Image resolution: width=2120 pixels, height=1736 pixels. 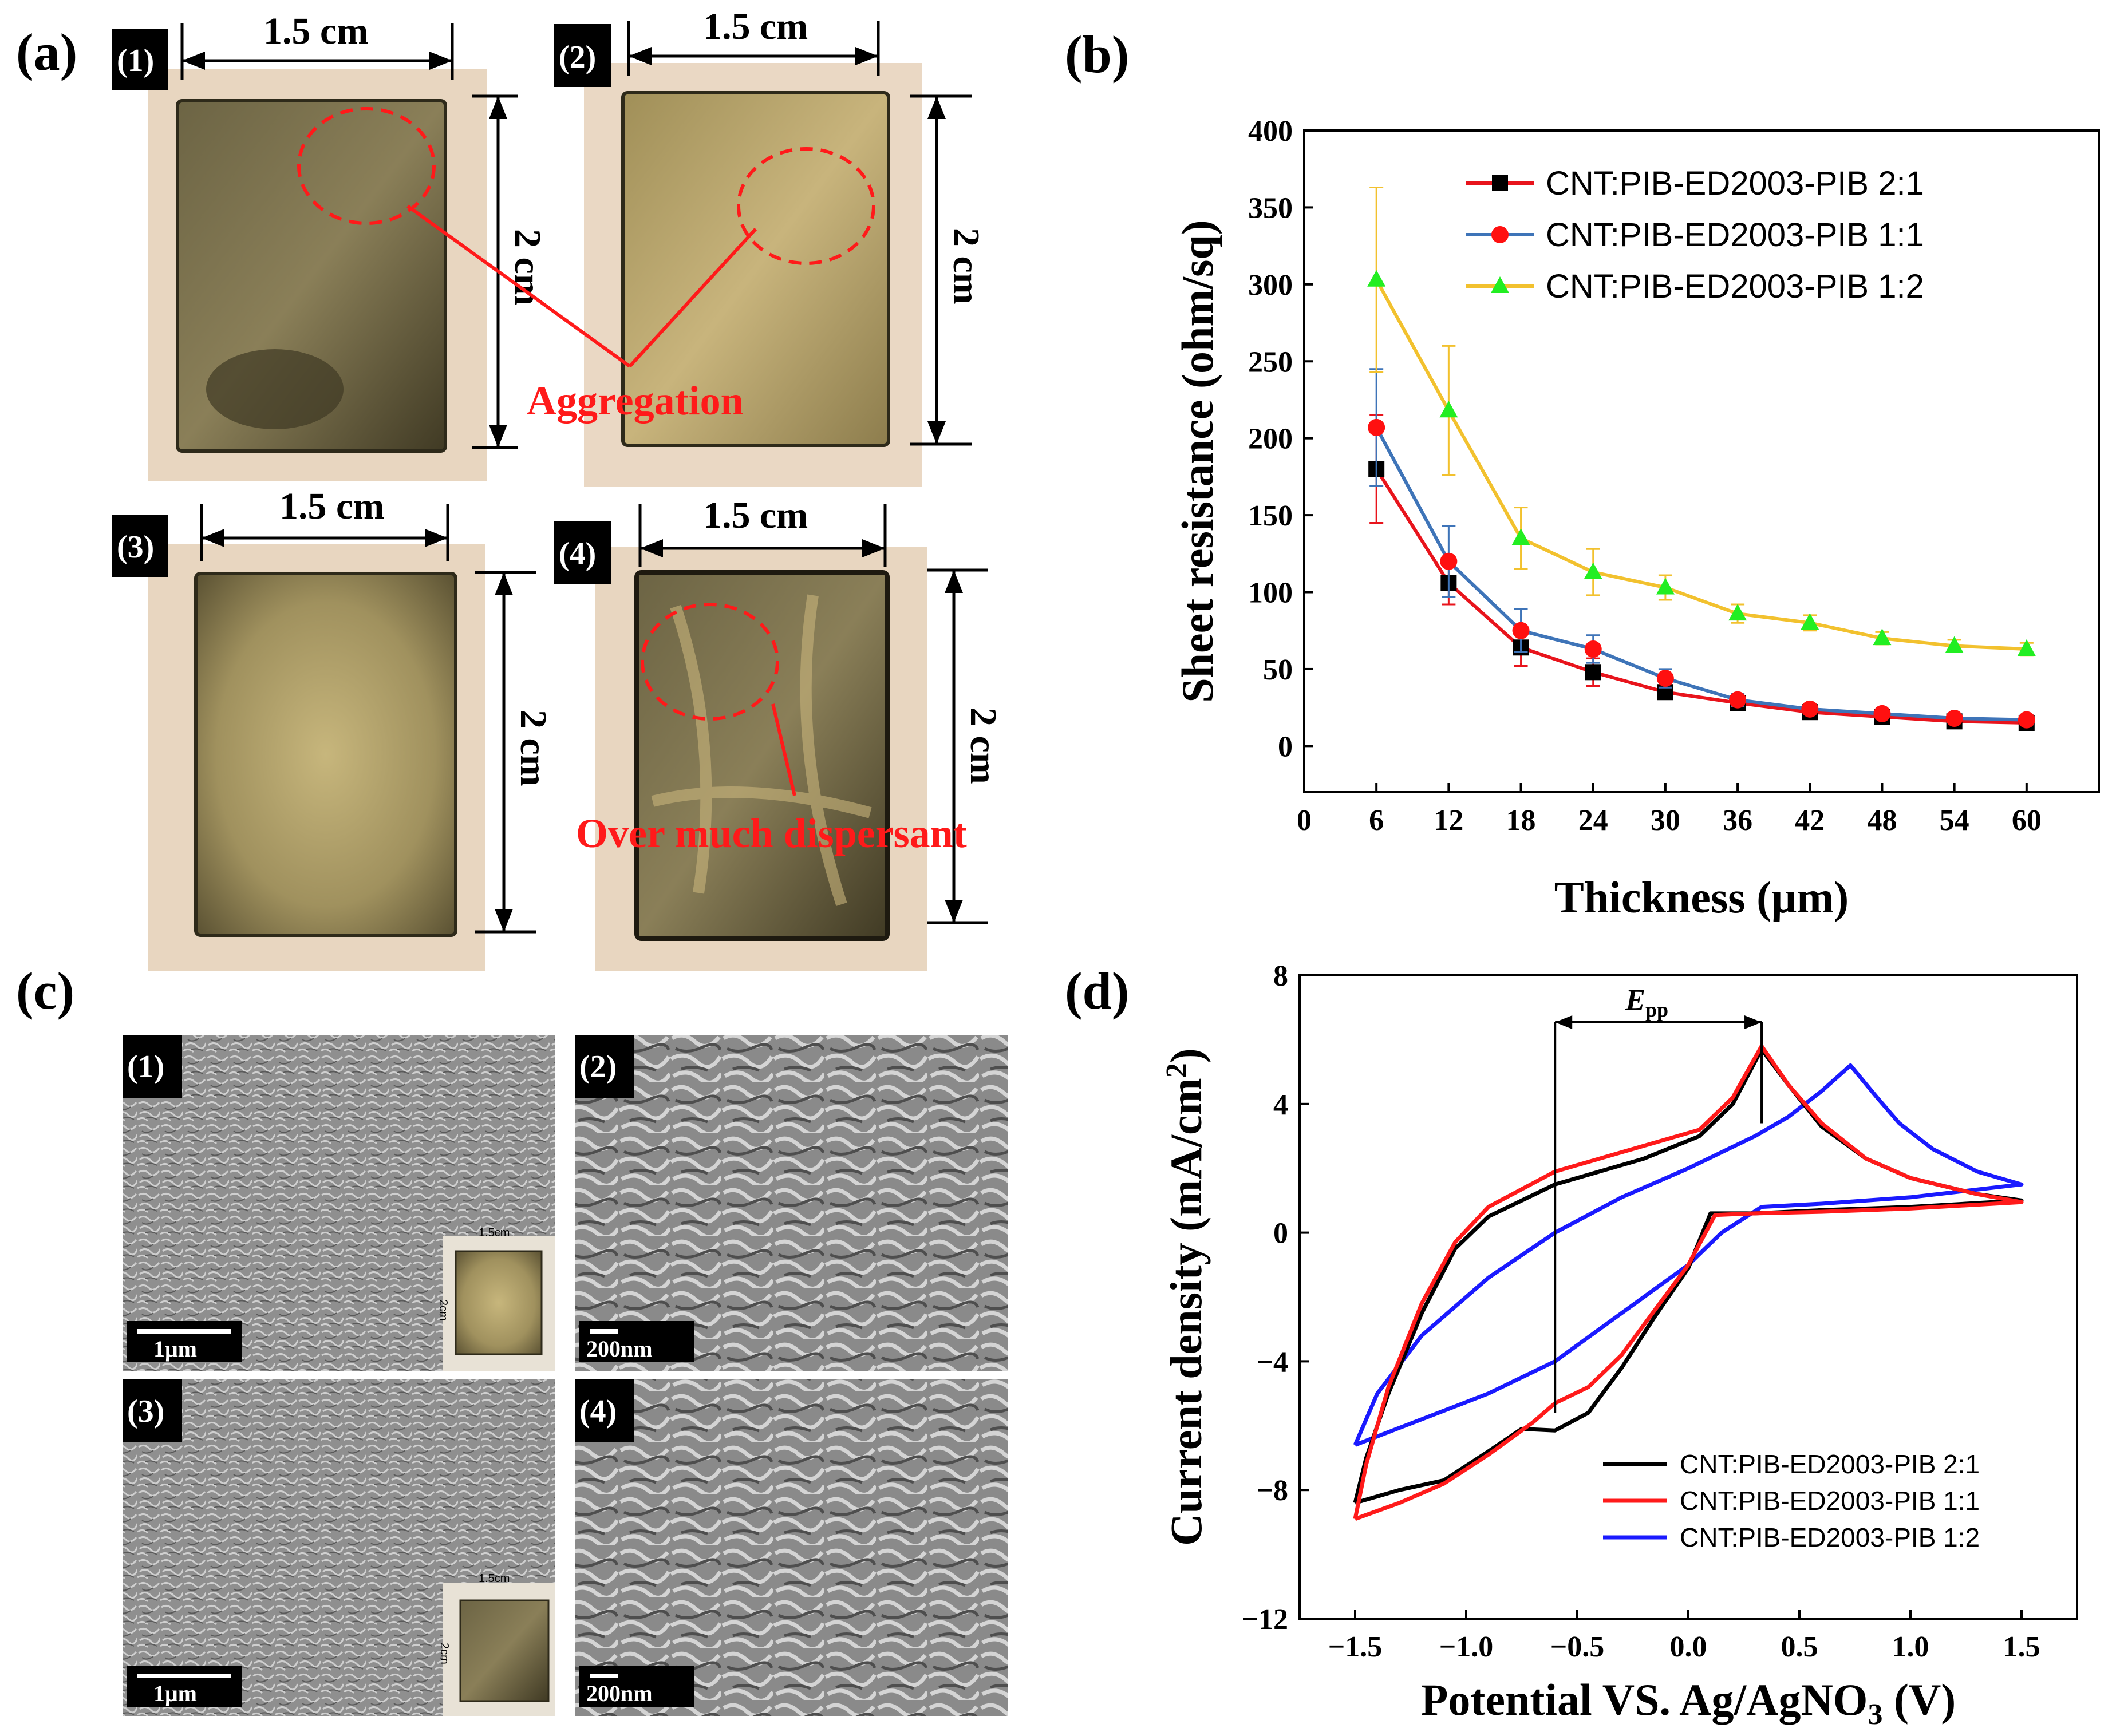 I want to click on photo-4: (4) 1.5 cm 2 cm Over much dispersant, so click(x=779, y=733).